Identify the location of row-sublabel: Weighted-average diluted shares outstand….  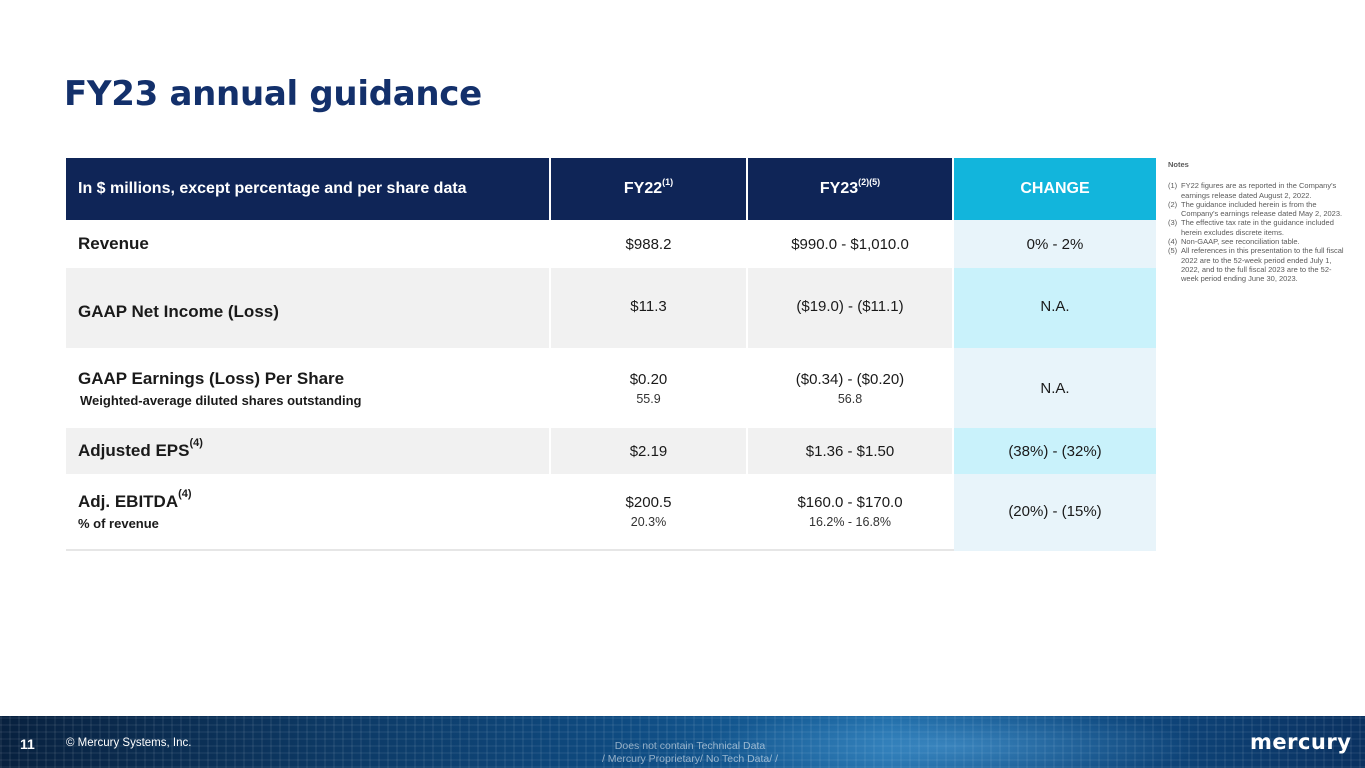
(221, 400).